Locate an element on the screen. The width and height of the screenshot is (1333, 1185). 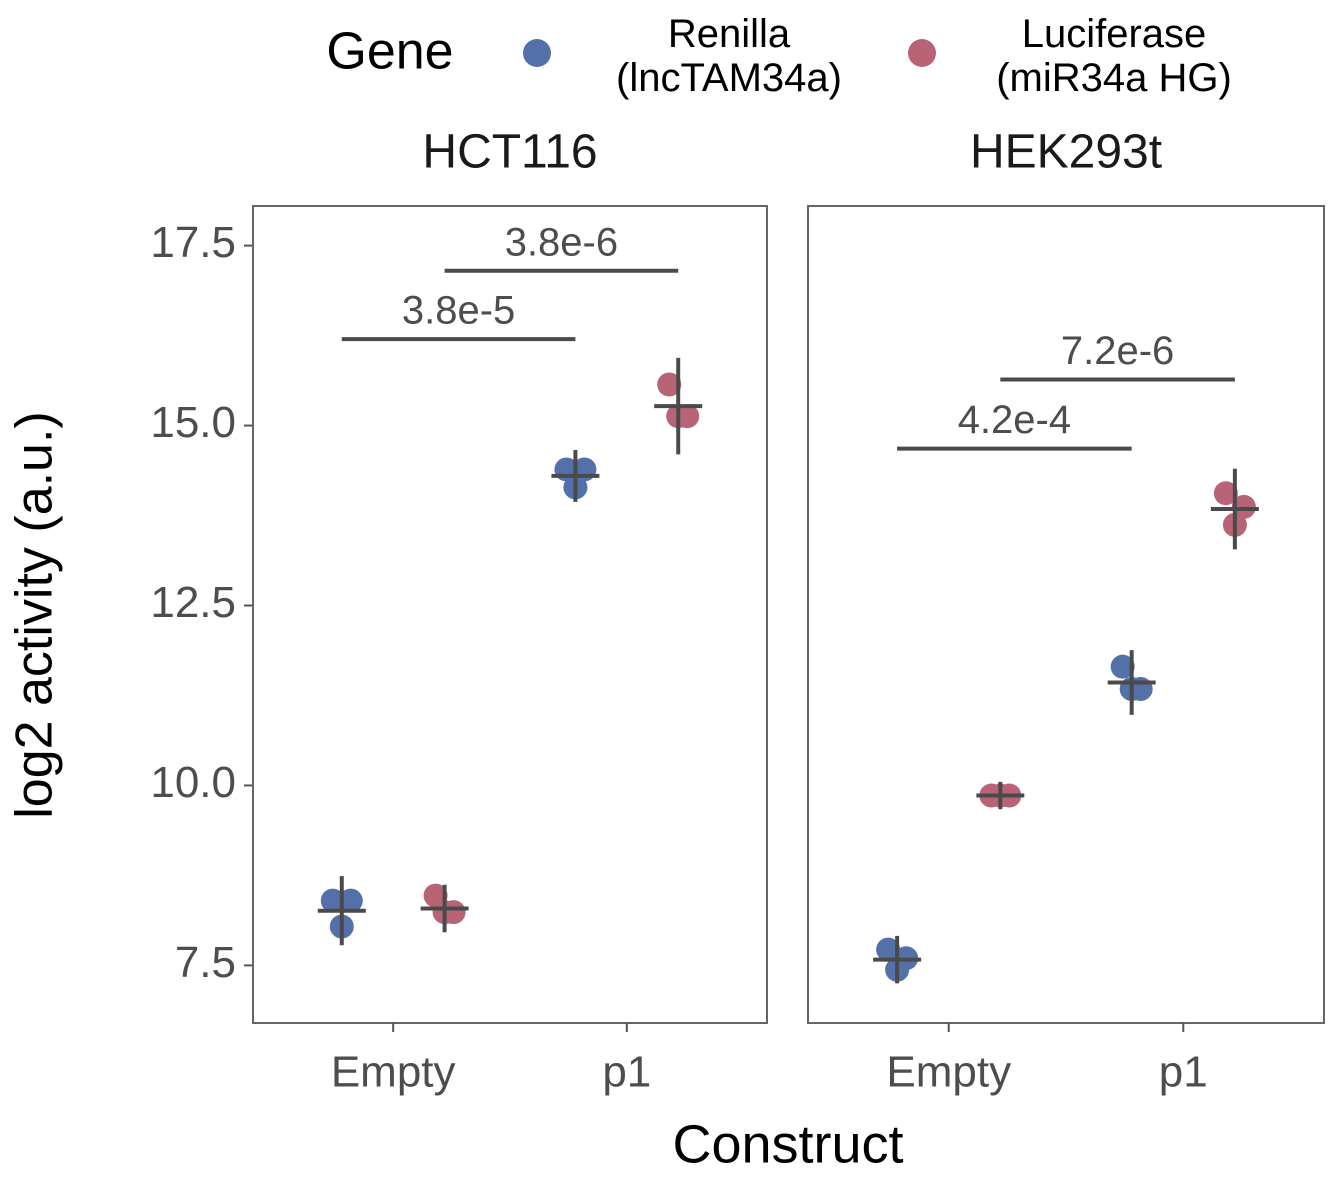
p-value-label: 3.8e-5 is located at coordinates (458, 311).